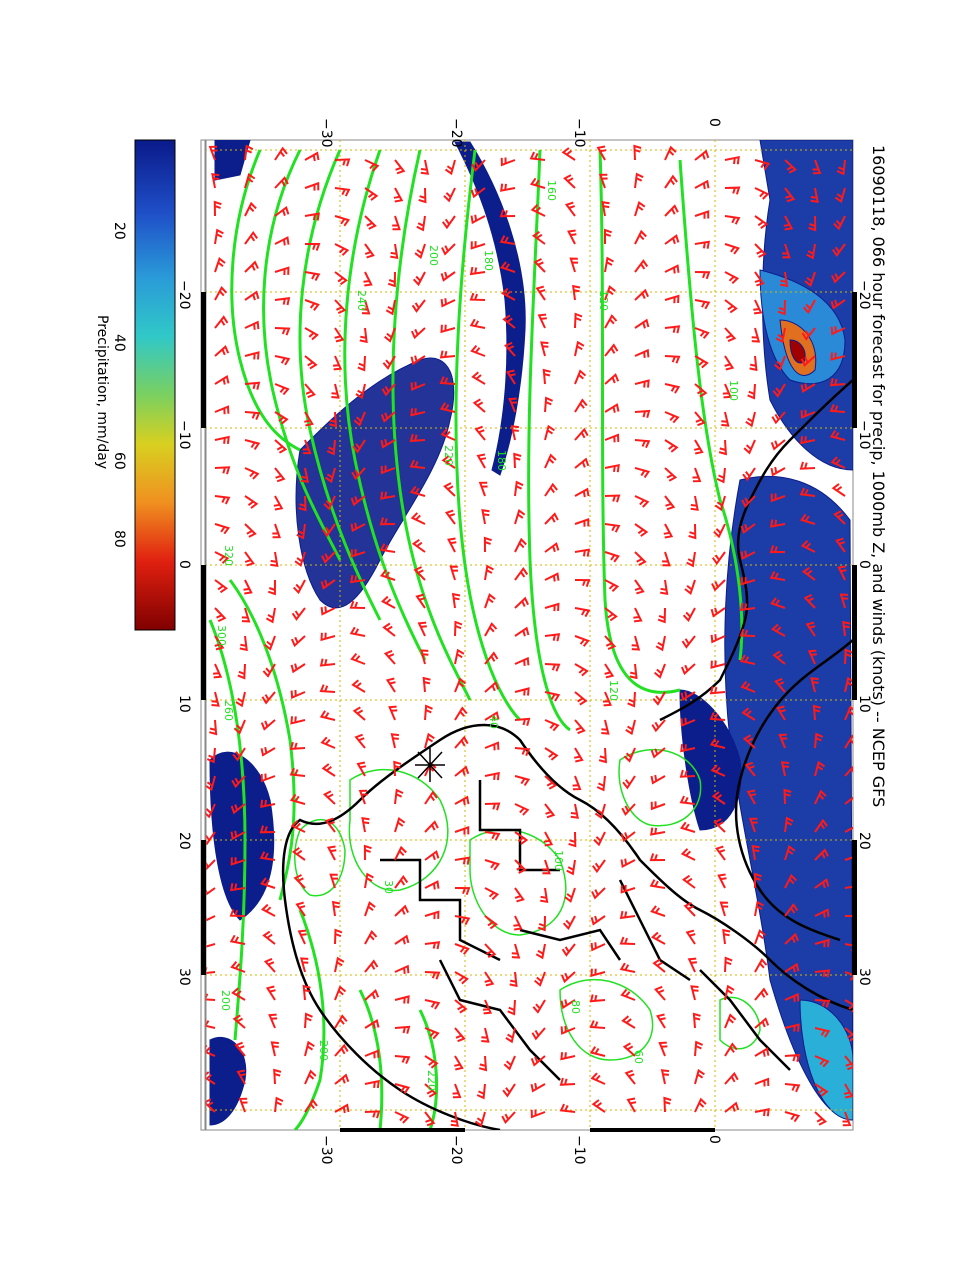  I want to click on right-tick-label: 10, so click(864, 704).